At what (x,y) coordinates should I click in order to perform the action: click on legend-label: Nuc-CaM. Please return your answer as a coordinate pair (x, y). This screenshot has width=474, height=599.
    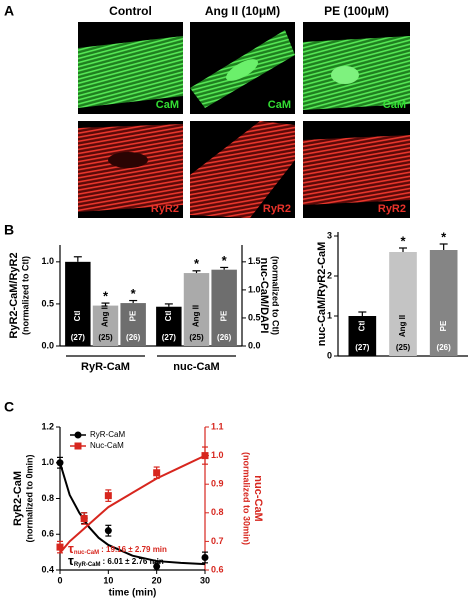
    Looking at the image, I should click on (107, 445).